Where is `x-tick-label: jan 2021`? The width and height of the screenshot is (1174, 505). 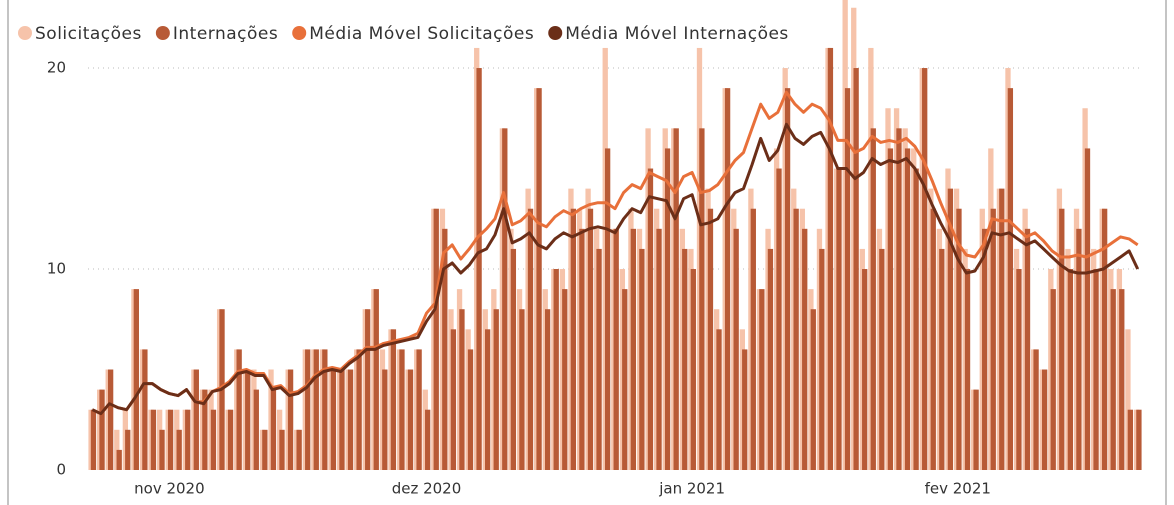 x-tick-label: jan 2021 is located at coordinates (691, 489).